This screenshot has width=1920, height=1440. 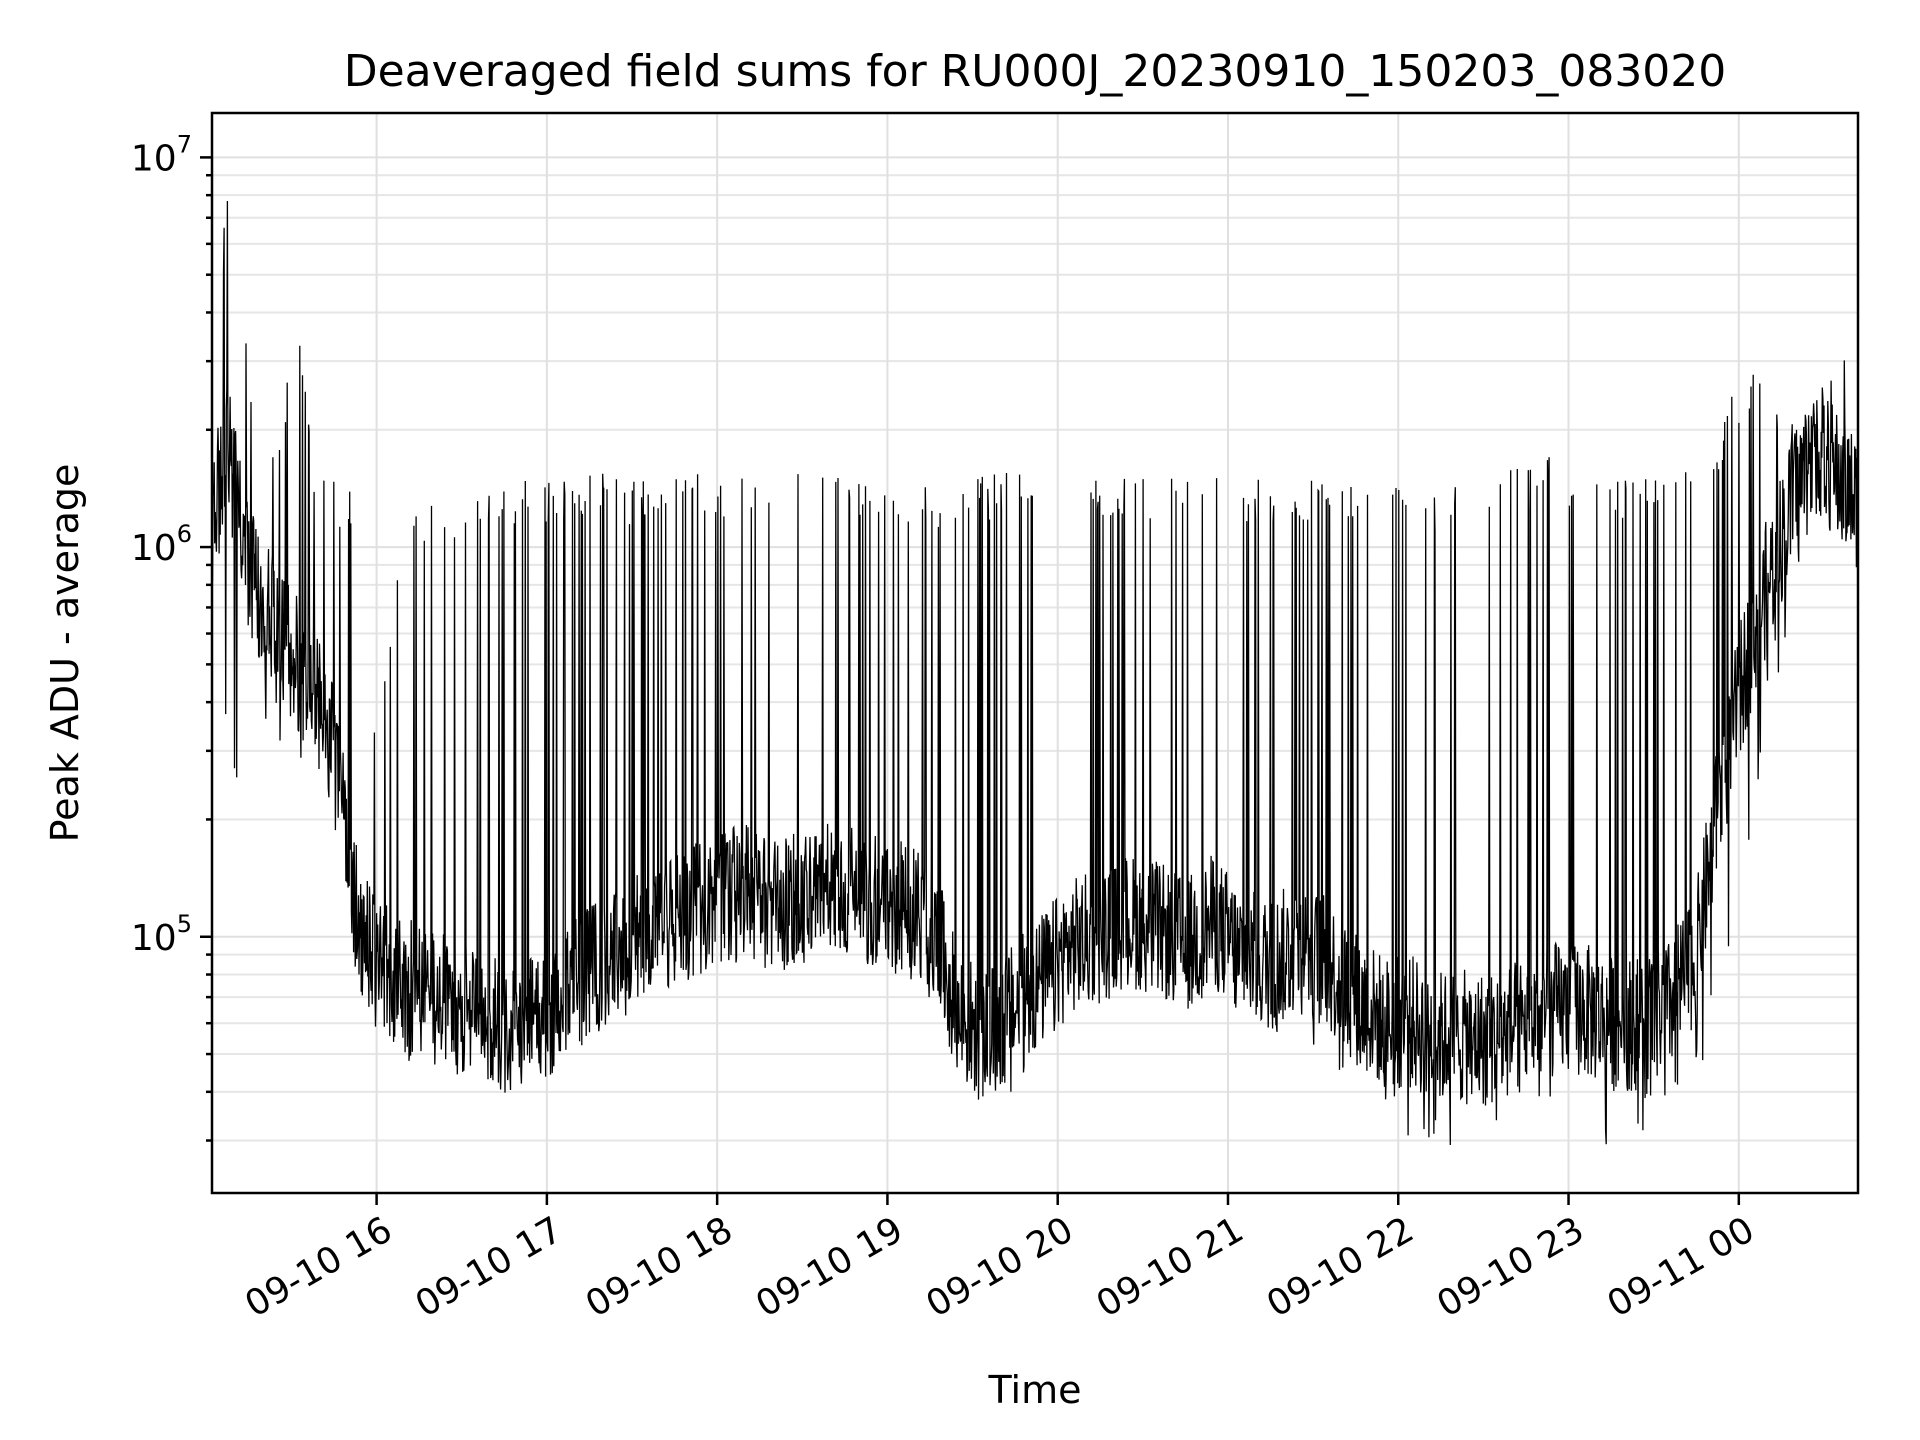 I want to click on x-tick-label: 09-10 17, so click(x=489, y=1267).